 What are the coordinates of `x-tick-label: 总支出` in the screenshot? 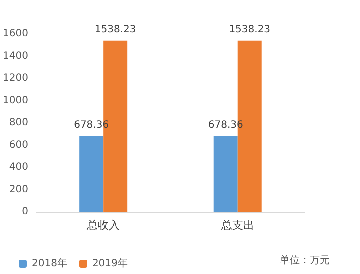 It's located at (237, 225).